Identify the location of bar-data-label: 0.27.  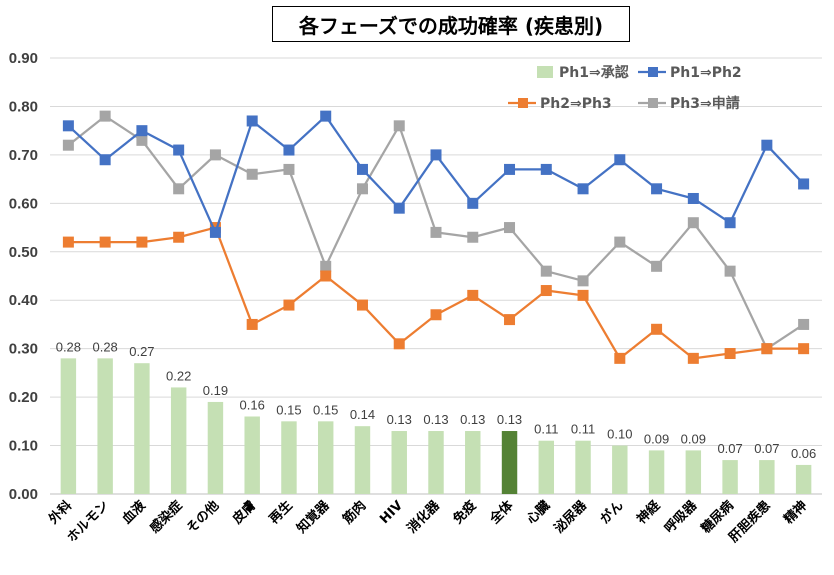
(141, 351).